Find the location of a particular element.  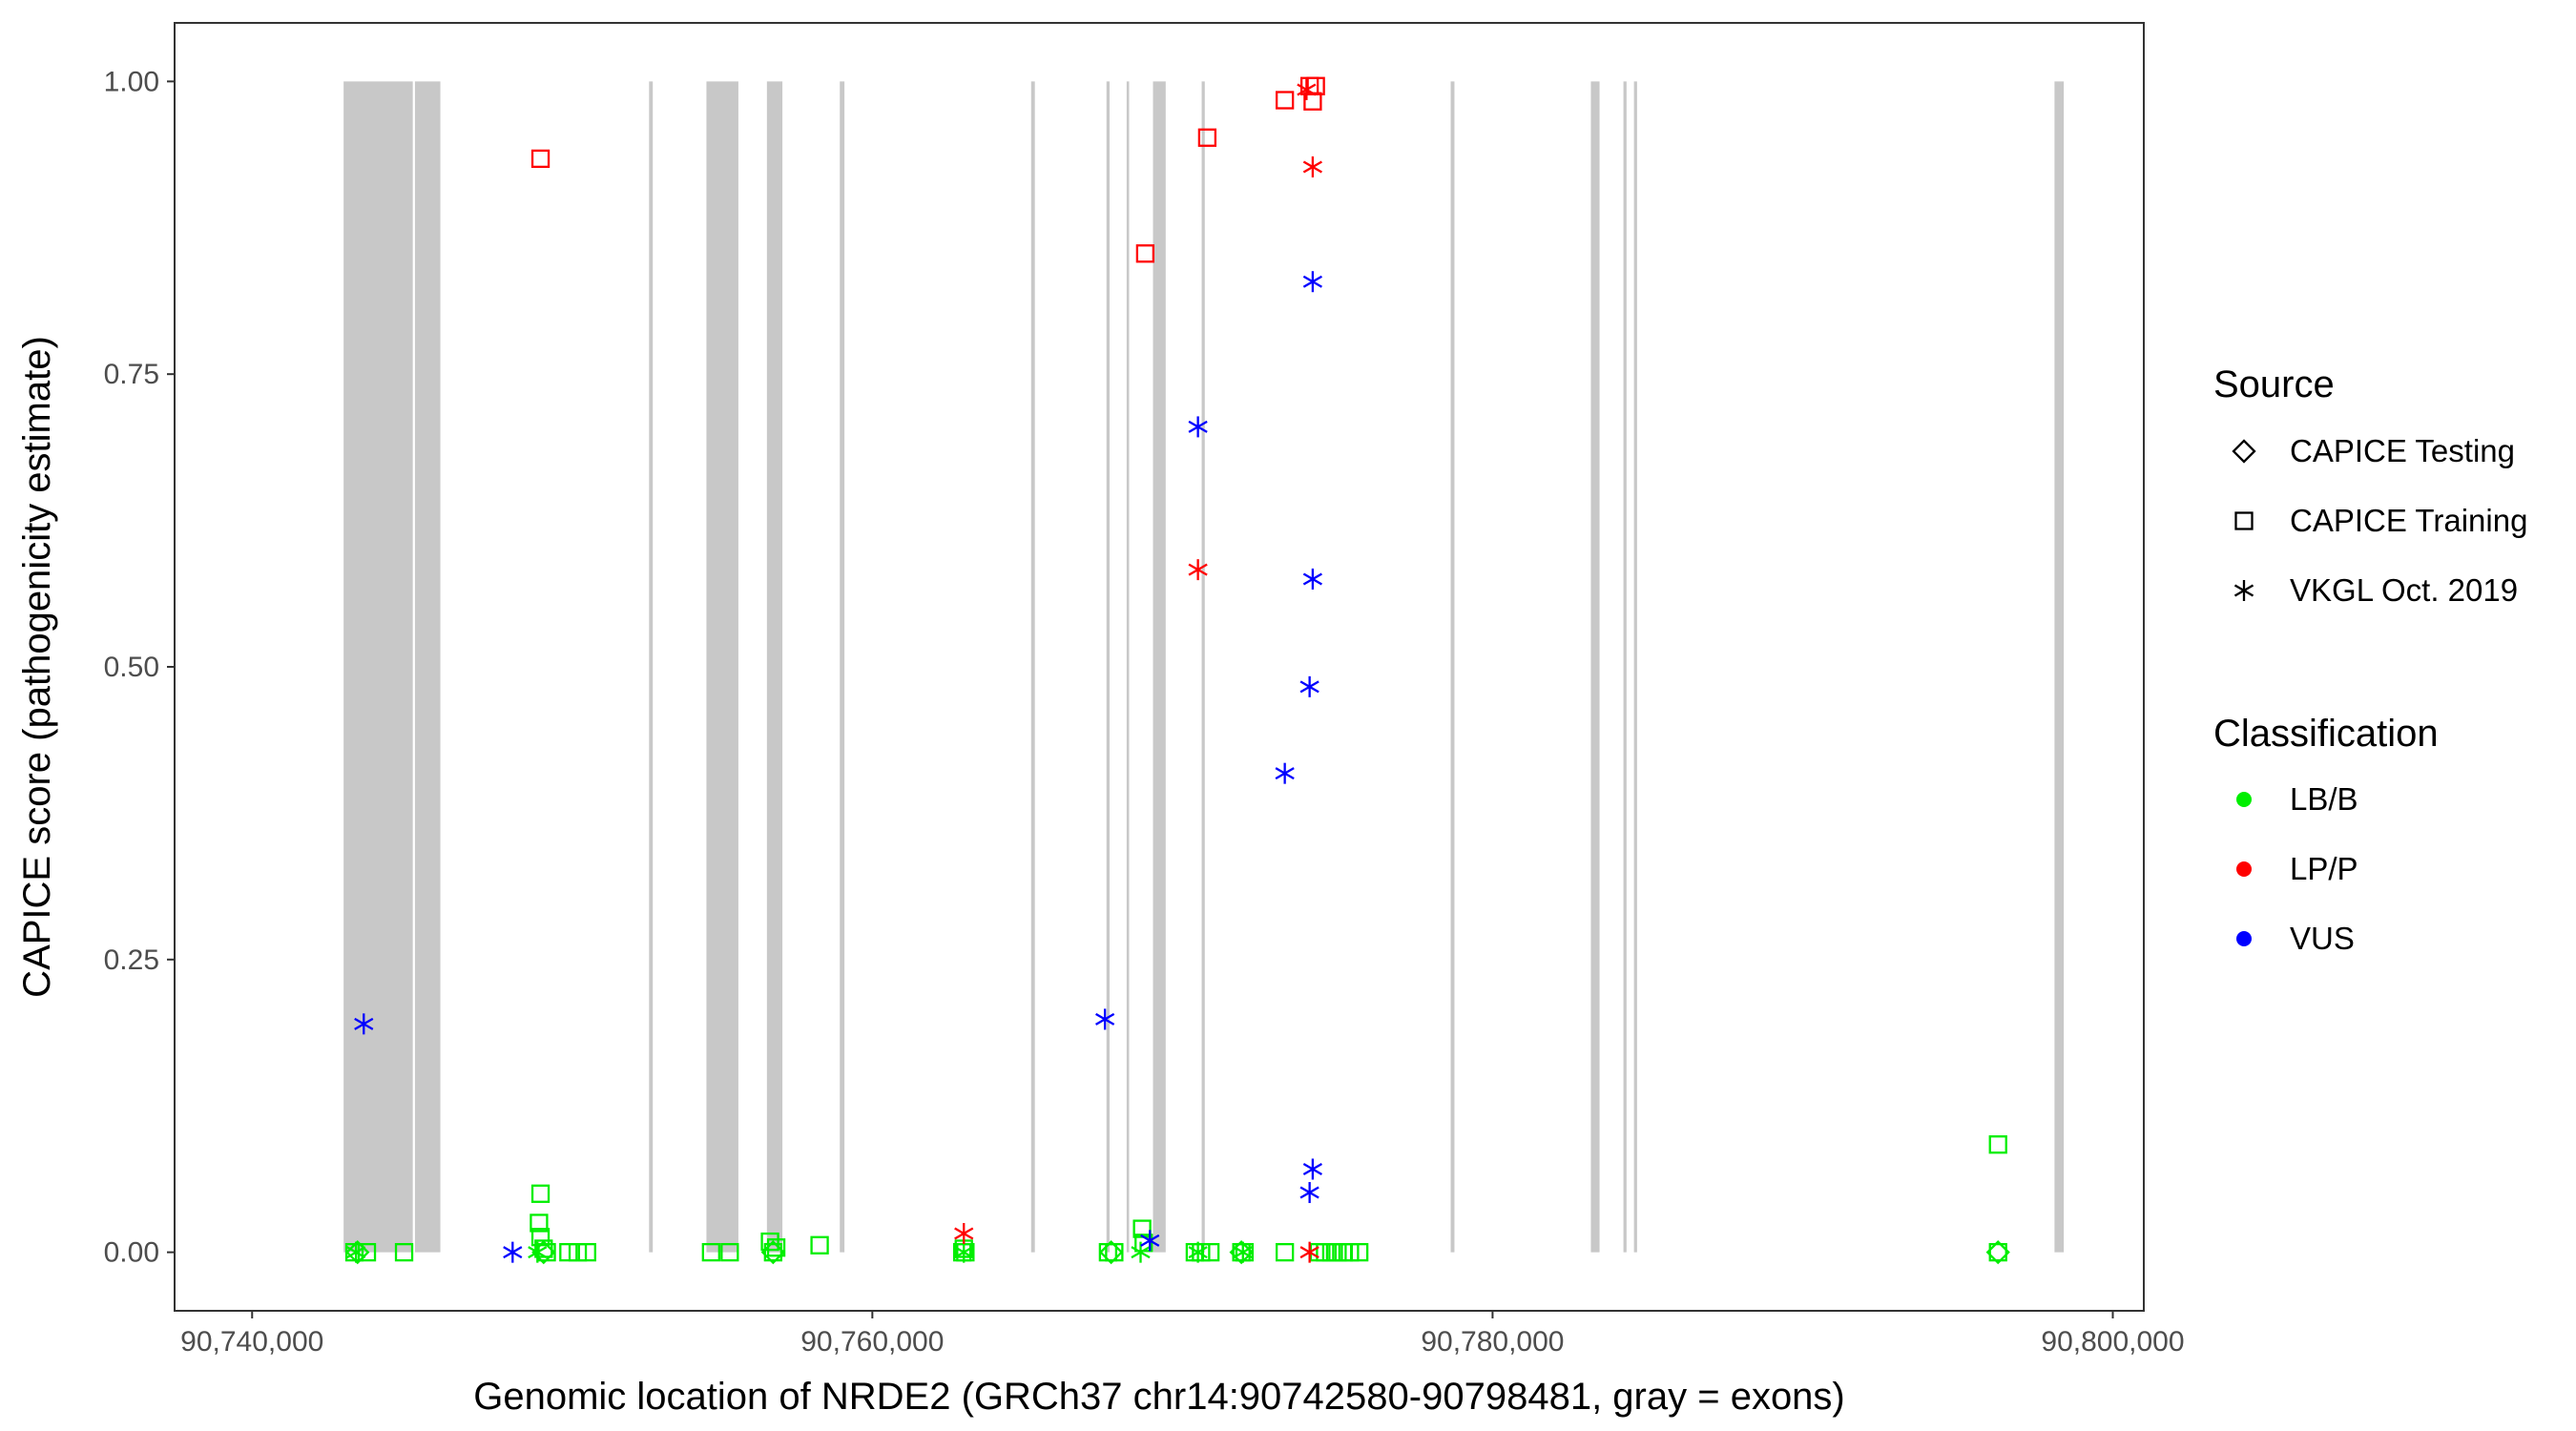

y-axis-title: CAPICE score (pathogenicity estimate) is located at coordinates (37, 667).